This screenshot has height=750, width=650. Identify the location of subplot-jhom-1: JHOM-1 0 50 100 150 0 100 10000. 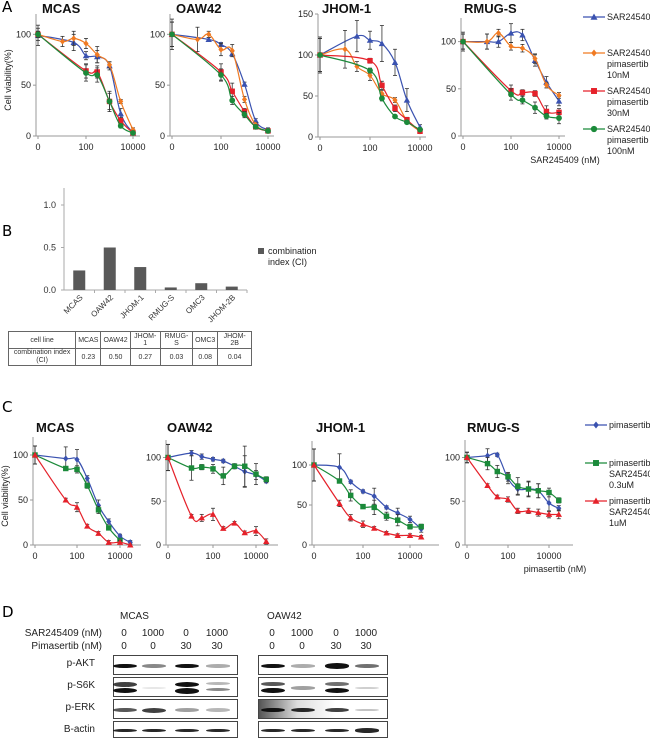
(365, 77).